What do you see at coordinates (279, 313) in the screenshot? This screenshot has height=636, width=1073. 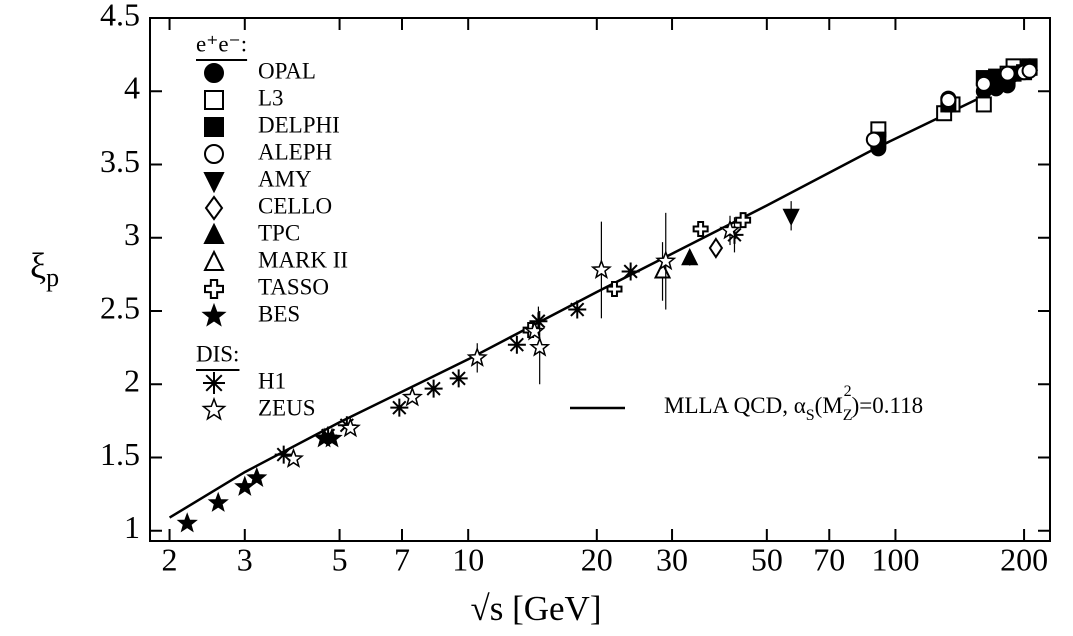 I see `legend-label: BES` at bounding box center [279, 313].